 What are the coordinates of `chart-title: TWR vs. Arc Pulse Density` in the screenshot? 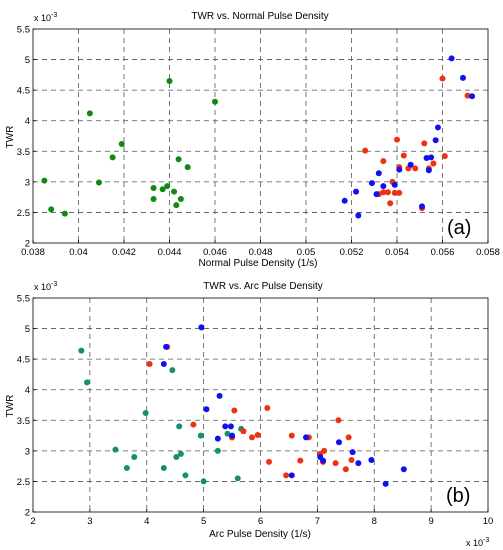 It's located at (262, 286).